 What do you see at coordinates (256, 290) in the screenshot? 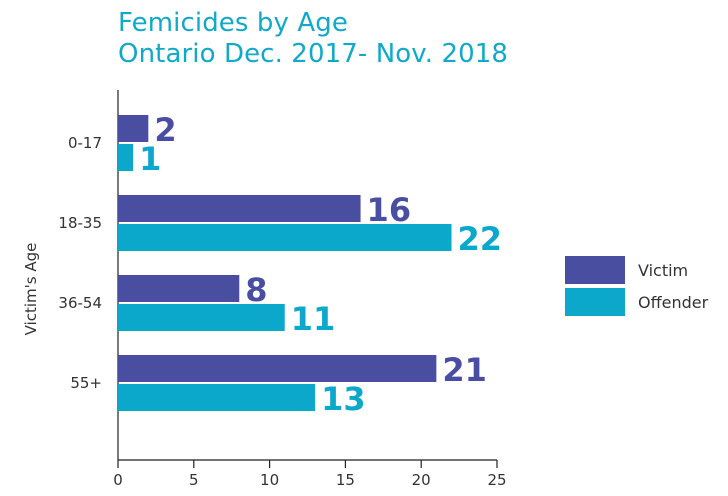
I see `data-label-victim-2: 8` at bounding box center [256, 290].